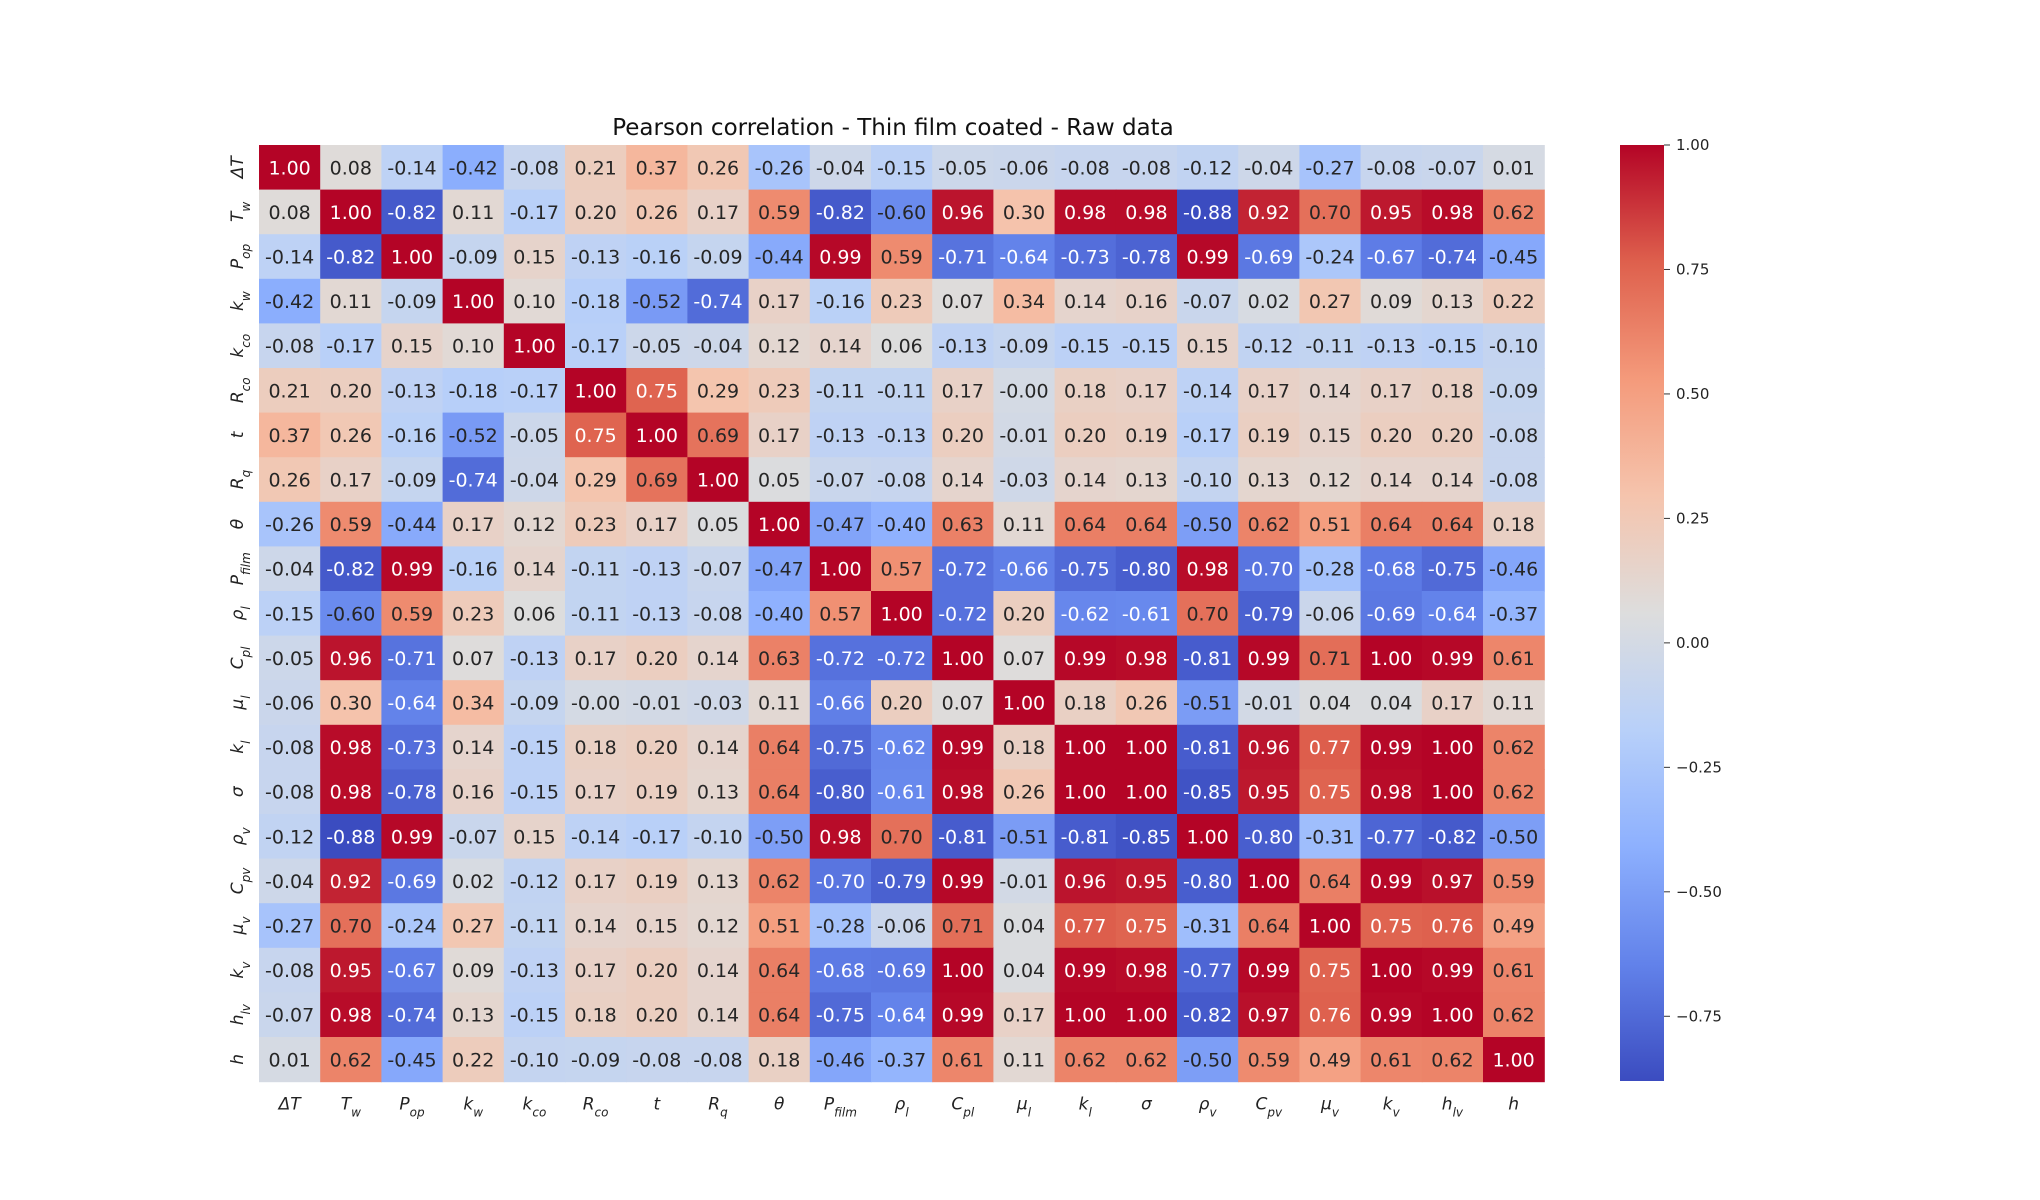 The height and width of the screenshot is (1200, 2040). Describe the element at coordinates (1391, 258) in the screenshot. I see `cell-value-label: -0.67` at that location.